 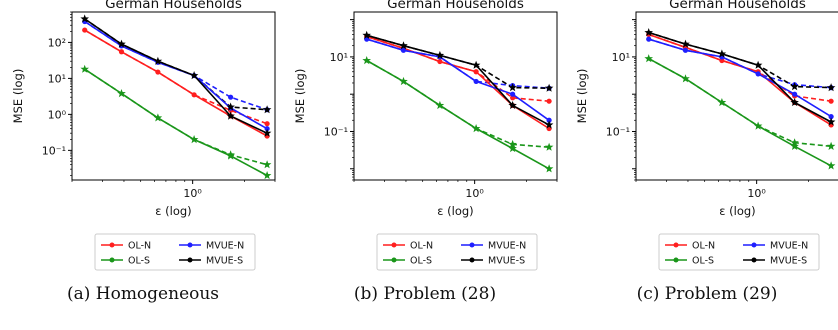 What do you see at coordinates (57, 114) in the screenshot?
I see `y-tick-label: 10⁰` at bounding box center [57, 114].